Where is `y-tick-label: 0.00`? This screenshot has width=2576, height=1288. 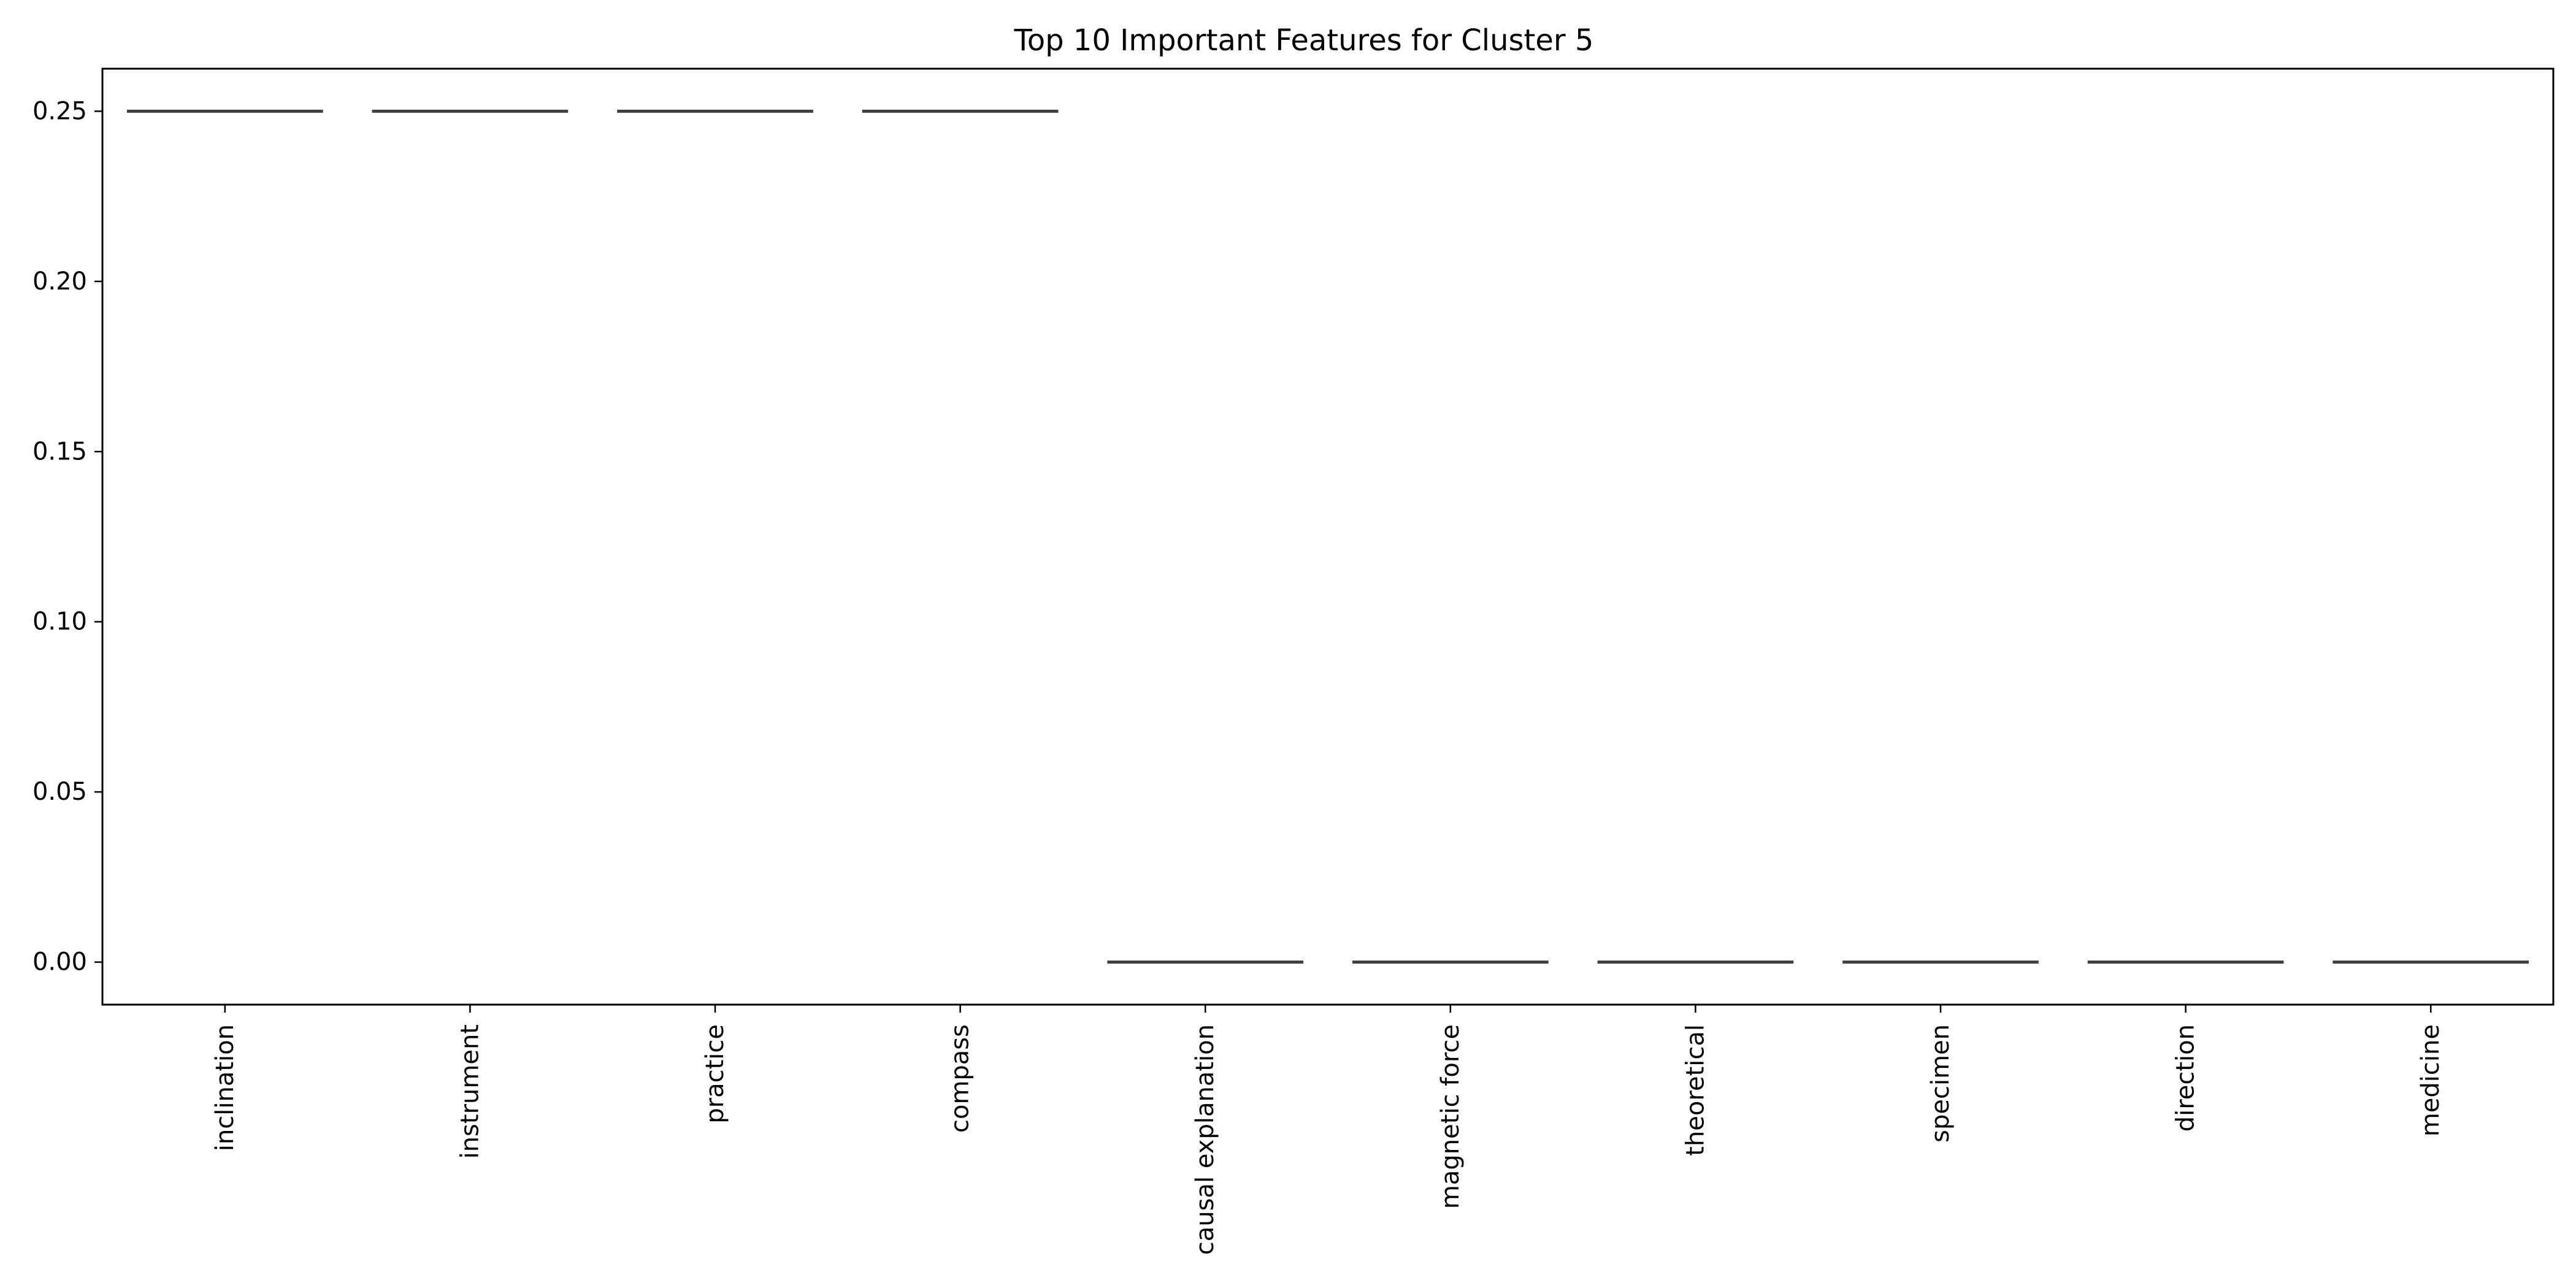
y-tick-label: 0.00 is located at coordinates (60, 962).